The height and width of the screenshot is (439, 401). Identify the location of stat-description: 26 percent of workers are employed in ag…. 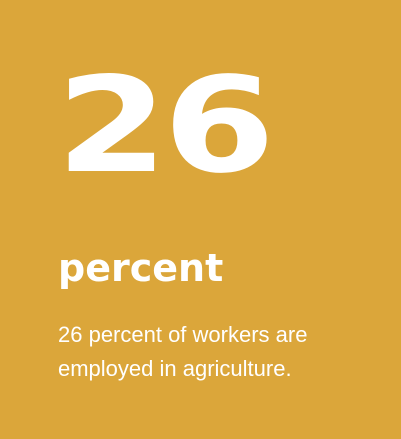
(183, 351).